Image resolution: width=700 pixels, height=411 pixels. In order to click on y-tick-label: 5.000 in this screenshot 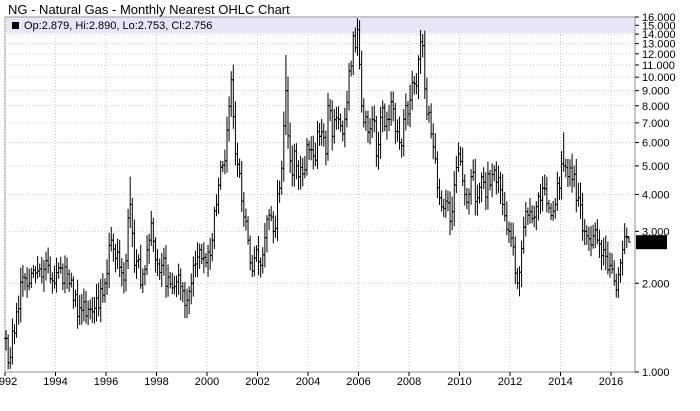, I will do `click(656, 167)`.